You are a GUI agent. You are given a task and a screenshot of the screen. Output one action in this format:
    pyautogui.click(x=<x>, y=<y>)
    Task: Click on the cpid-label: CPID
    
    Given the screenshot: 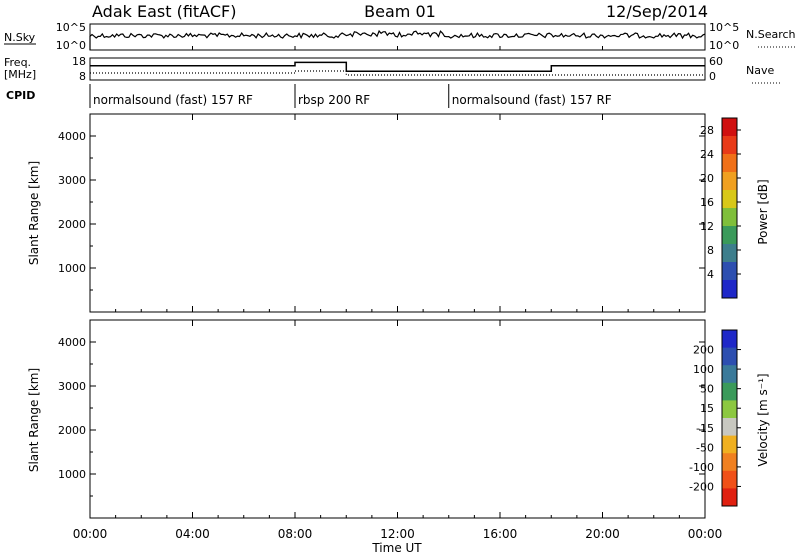 What is the action you would take?
    pyautogui.click(x=20, y=95)
    